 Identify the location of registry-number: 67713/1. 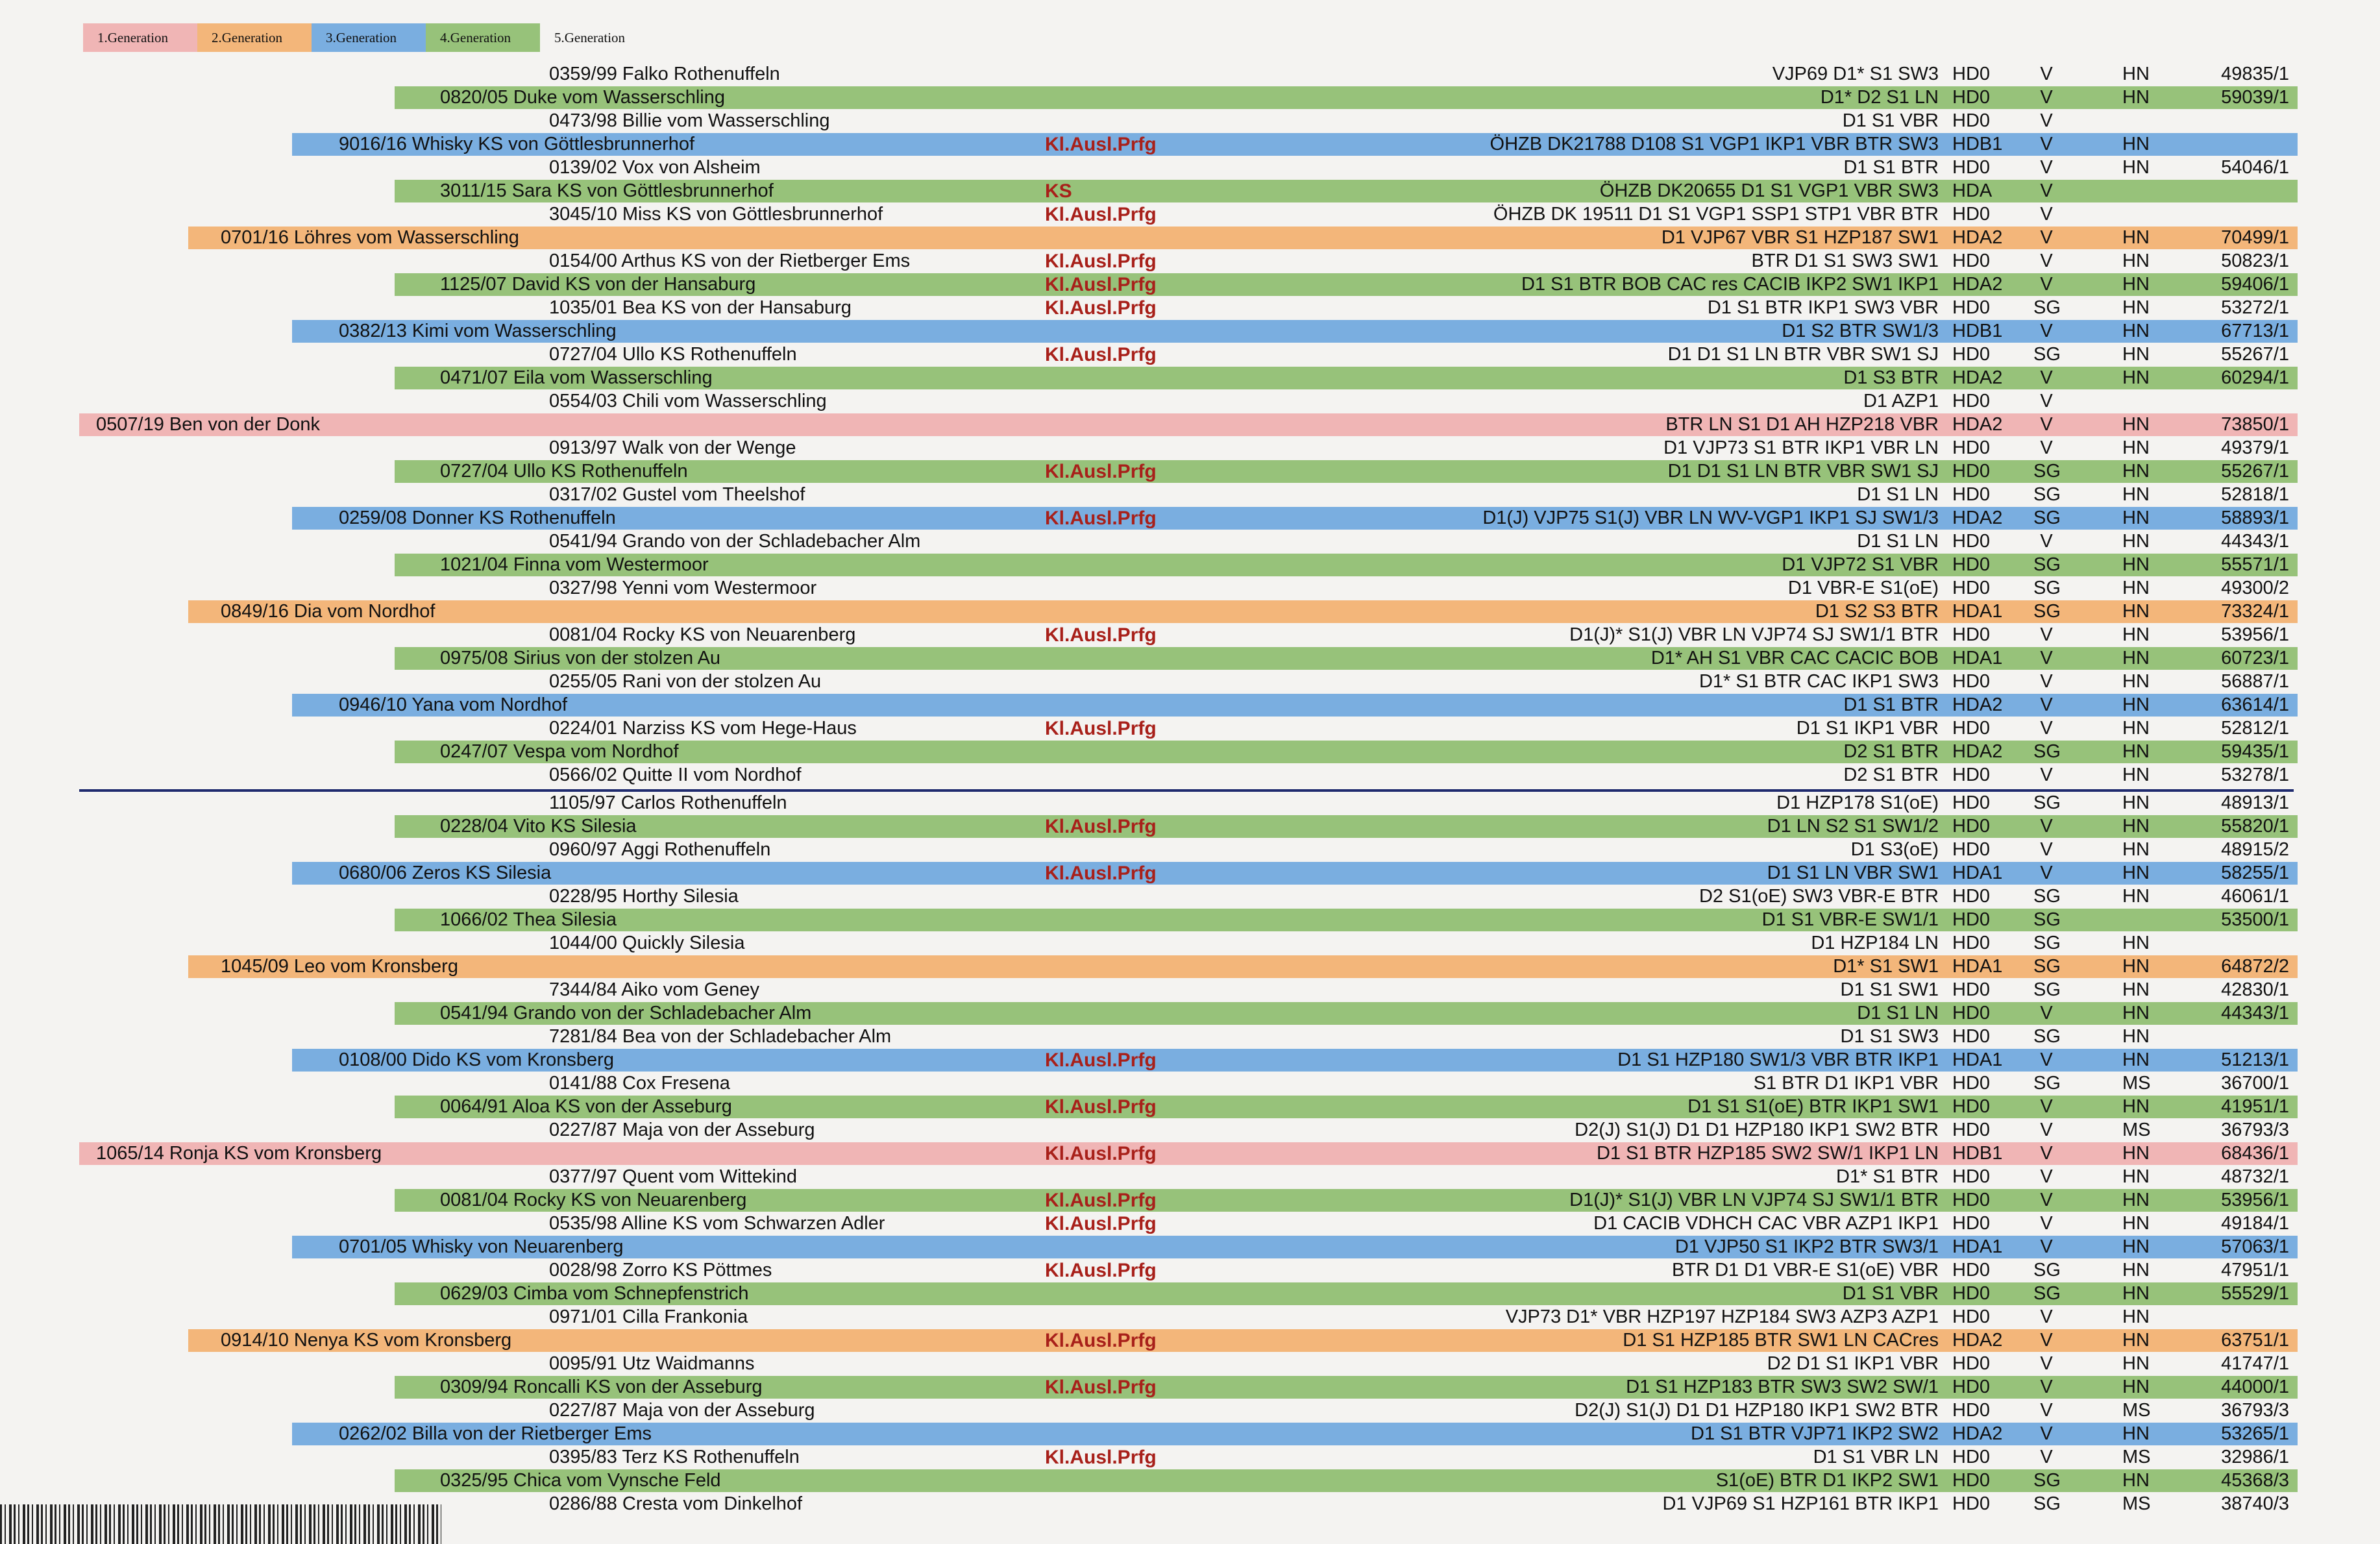
(2255, 331).